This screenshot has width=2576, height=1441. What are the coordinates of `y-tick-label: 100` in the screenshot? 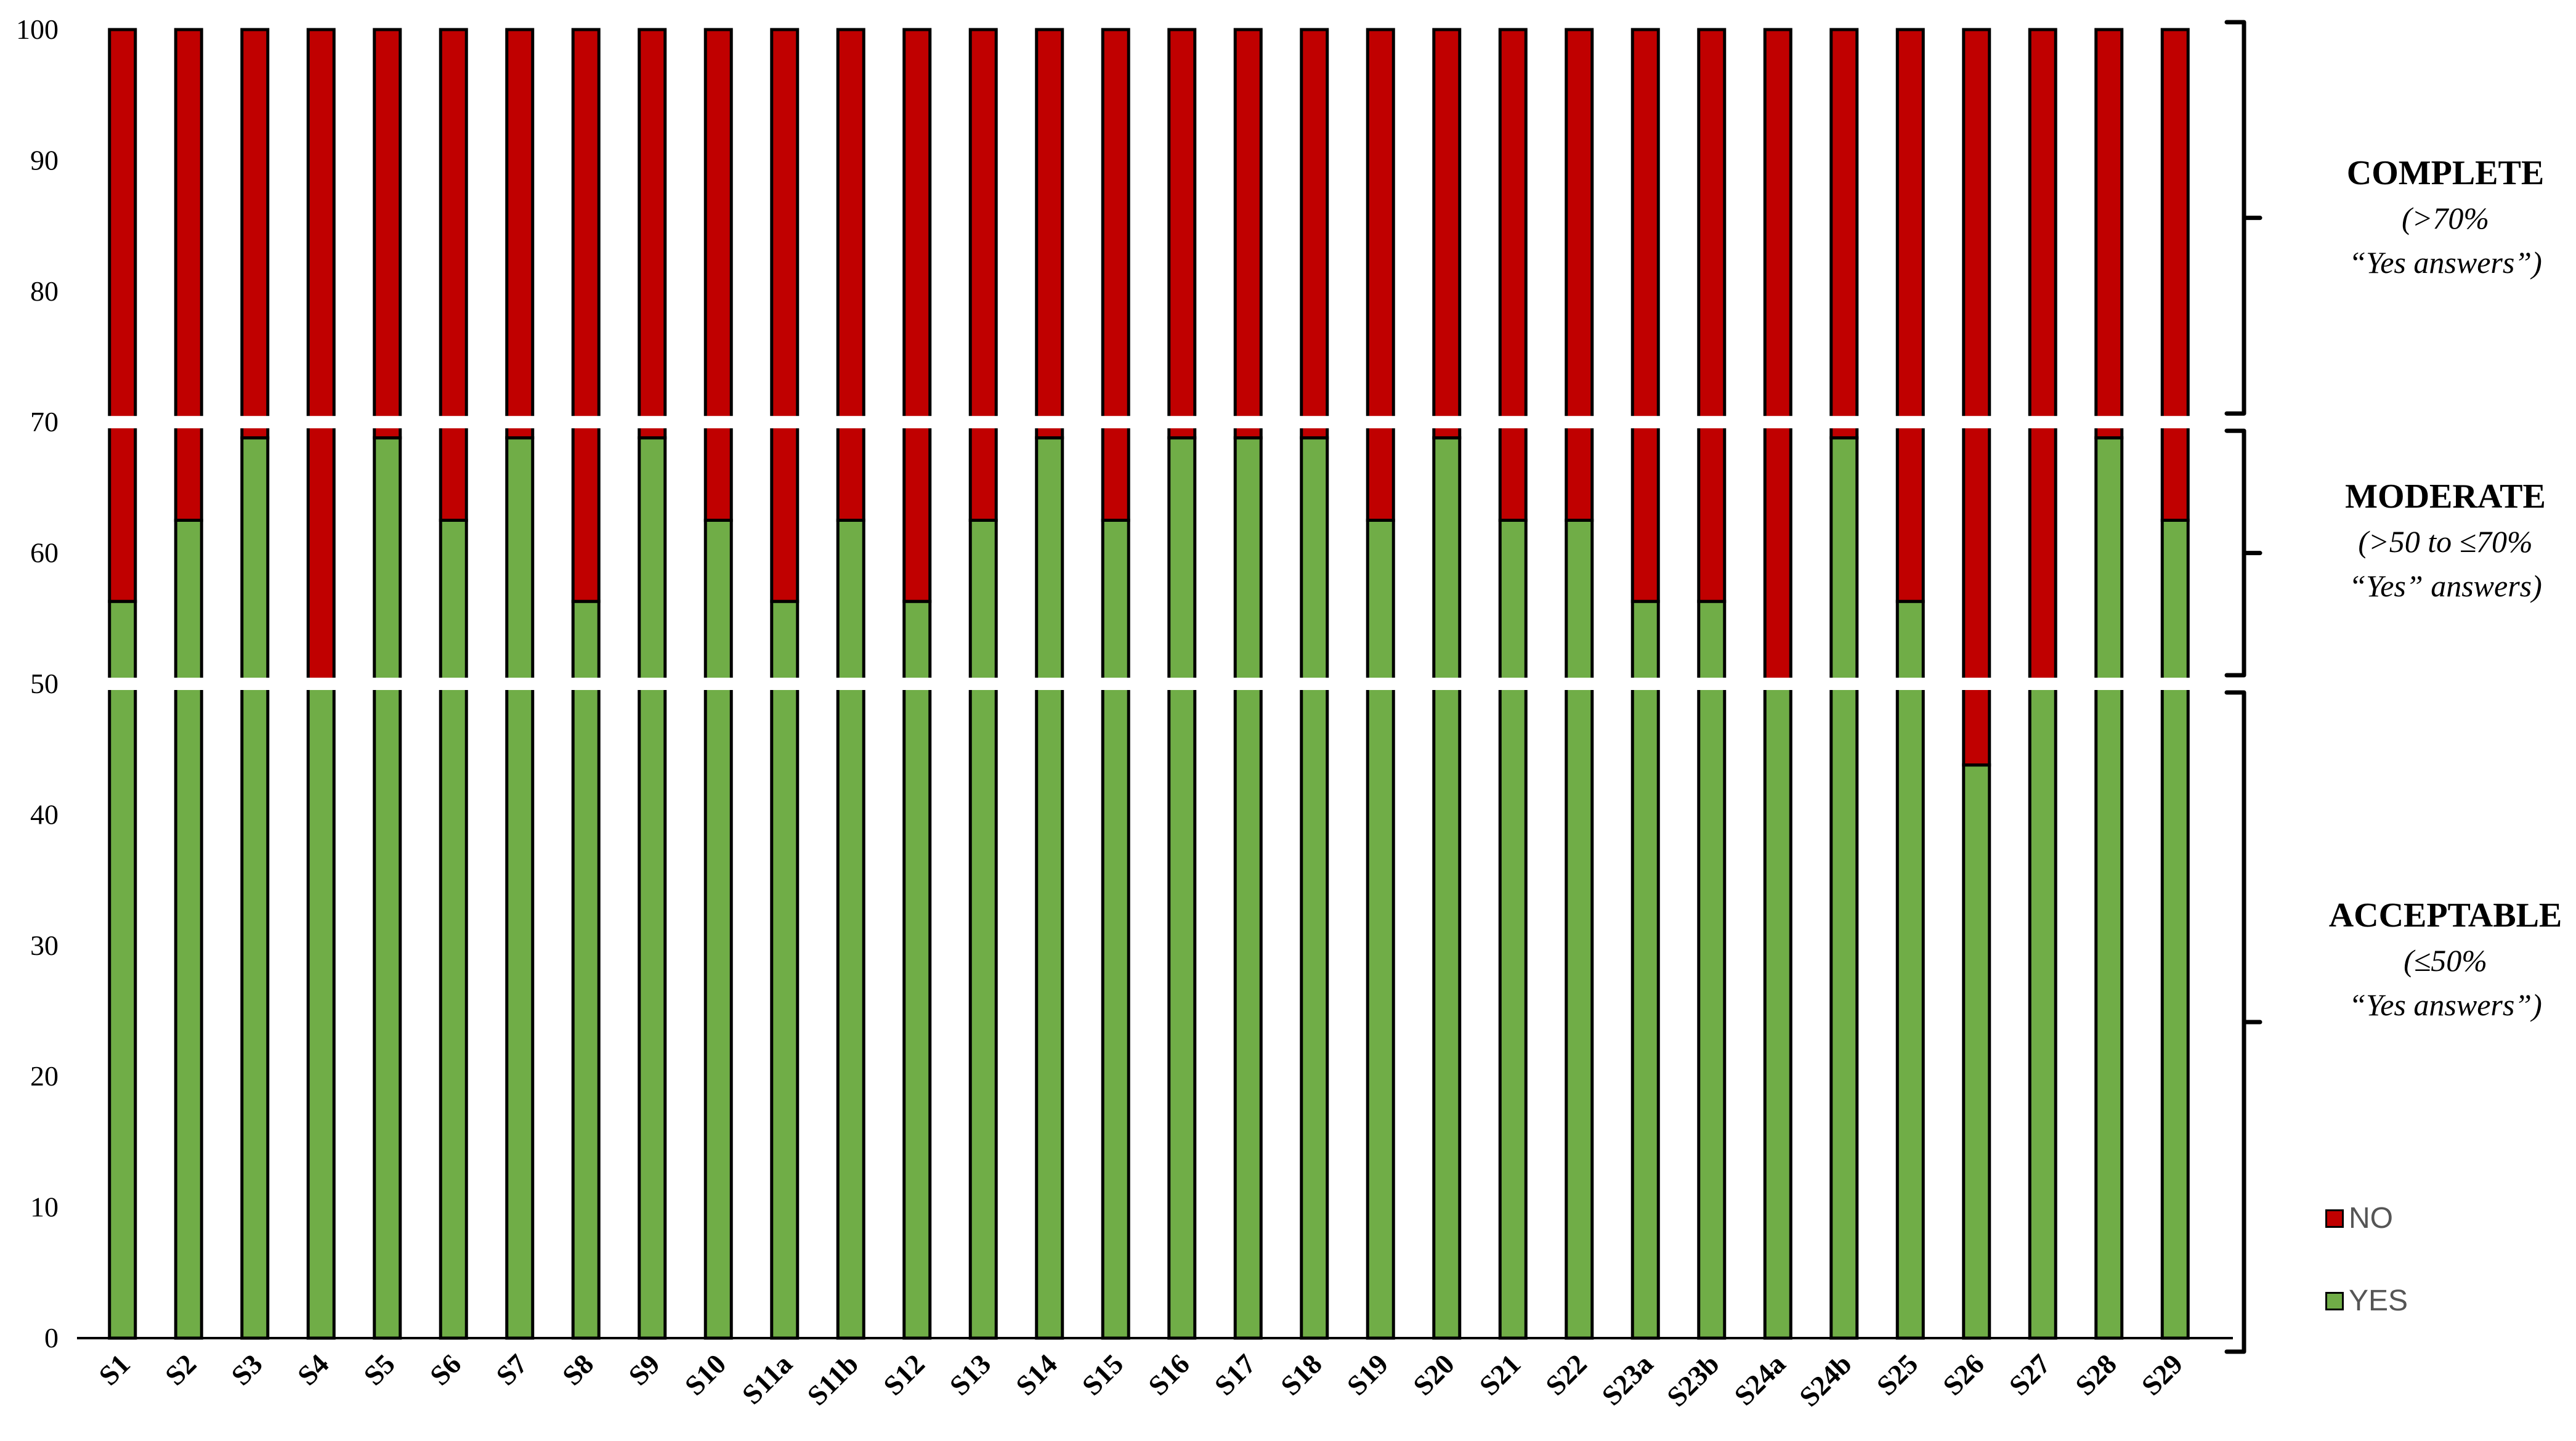 It's located at (37, 29).